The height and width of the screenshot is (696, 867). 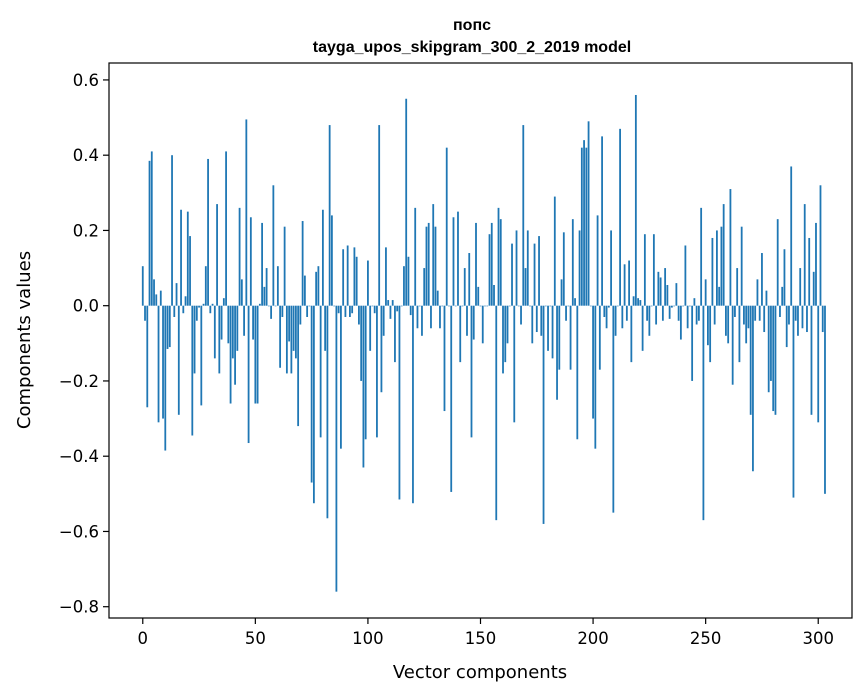 What do you see at coordinates (486, 633) in the screenshot?
I see `x-axis-ticks: 0 50 100 150 200 250 300` at bounding box center [486, 633].